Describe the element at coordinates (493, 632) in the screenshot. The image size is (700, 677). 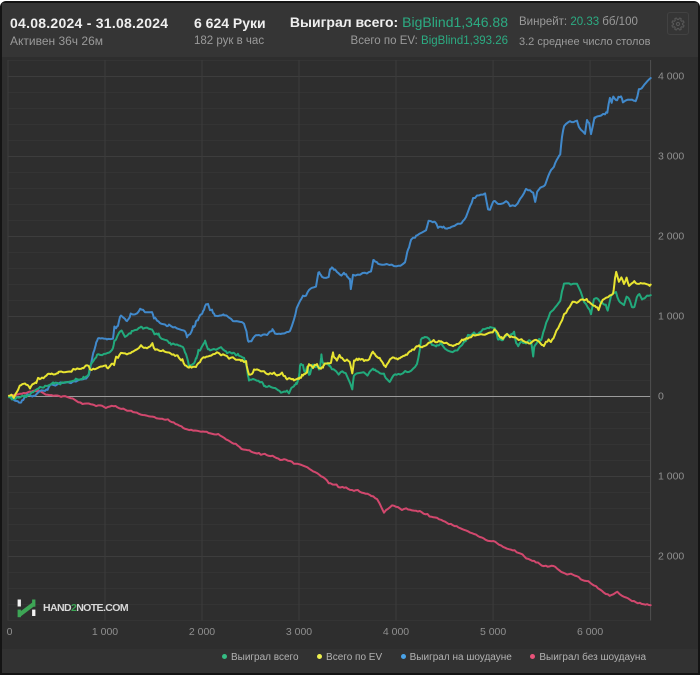
I see `svg-text: 5 000` at that location.